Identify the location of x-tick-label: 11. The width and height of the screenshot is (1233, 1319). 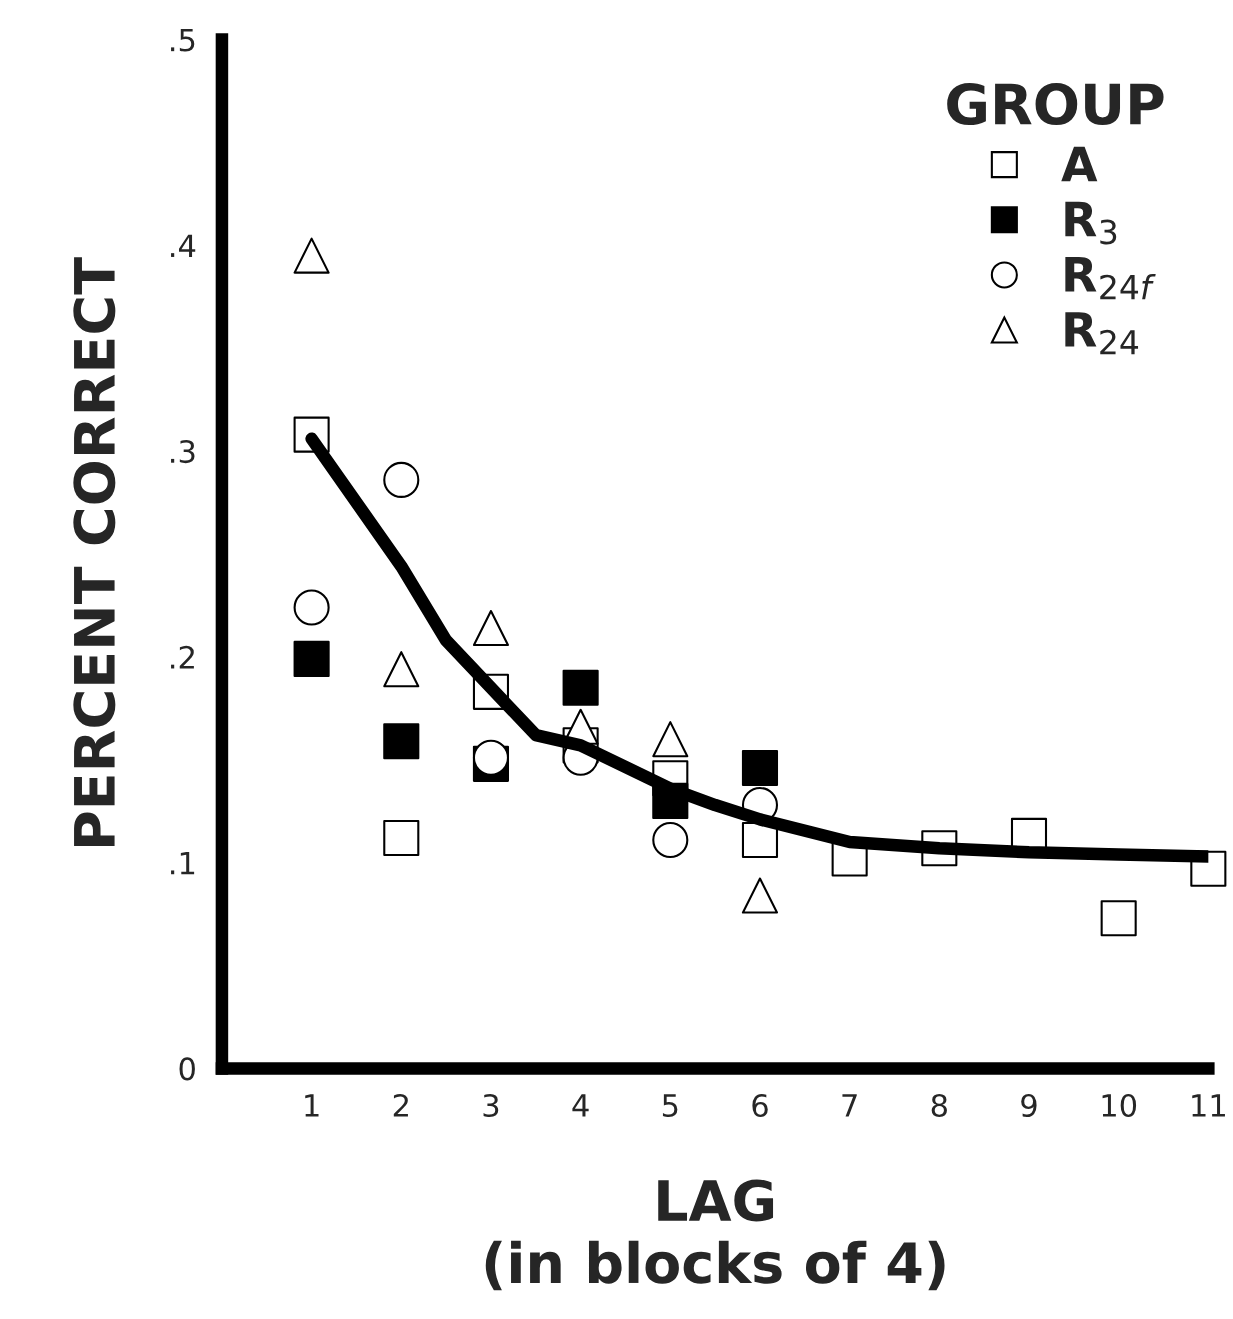
(1208, 1105).